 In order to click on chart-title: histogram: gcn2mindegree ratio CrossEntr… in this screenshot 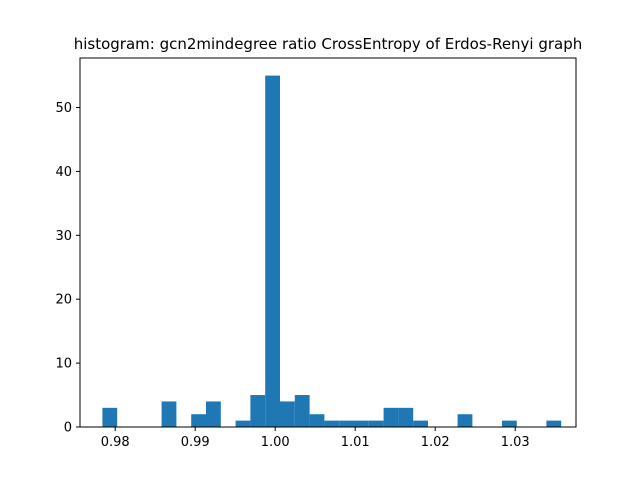, I will do `click(328, 44)`.